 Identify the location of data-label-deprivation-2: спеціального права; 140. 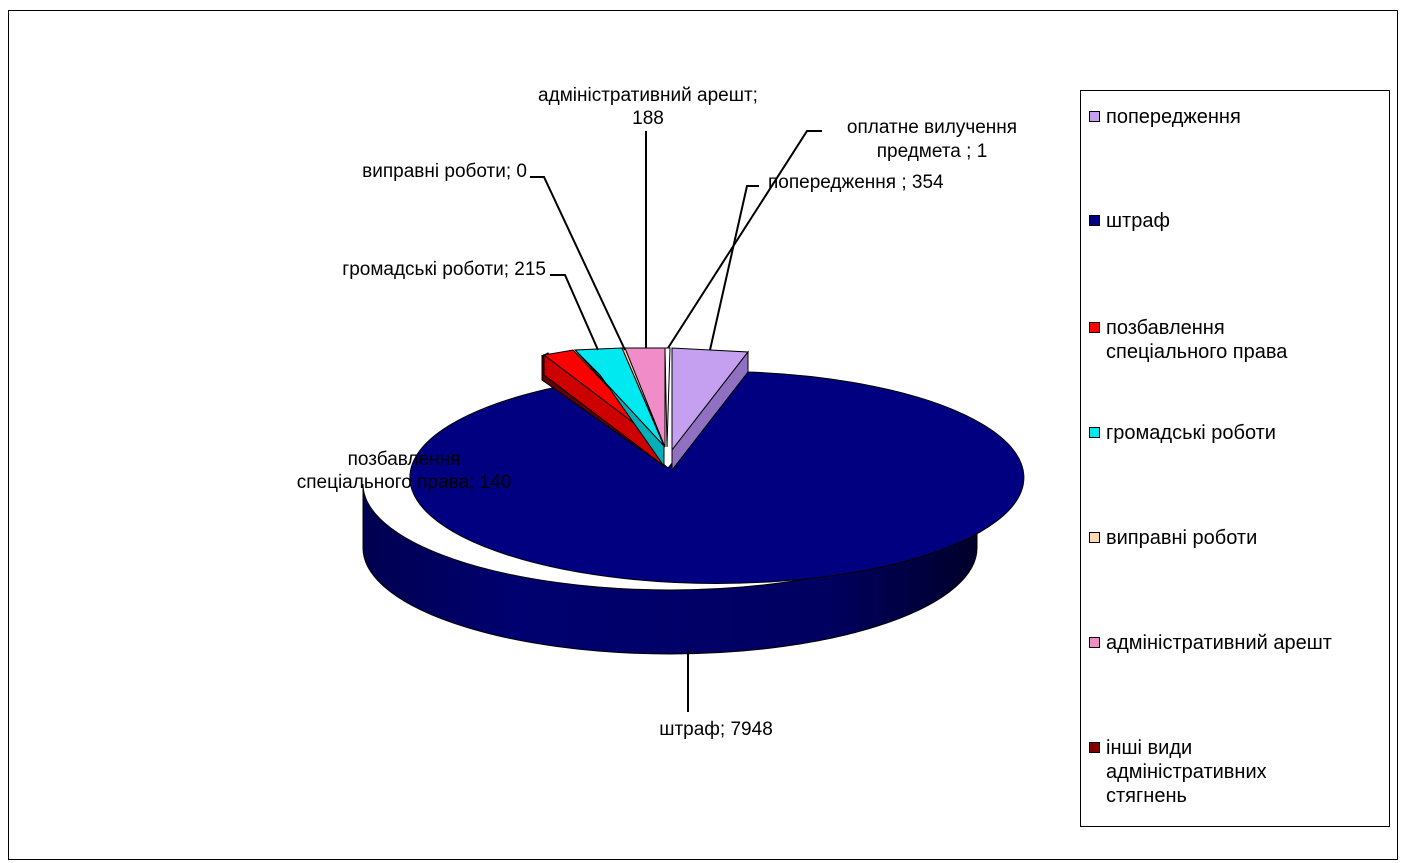
(404, 482).